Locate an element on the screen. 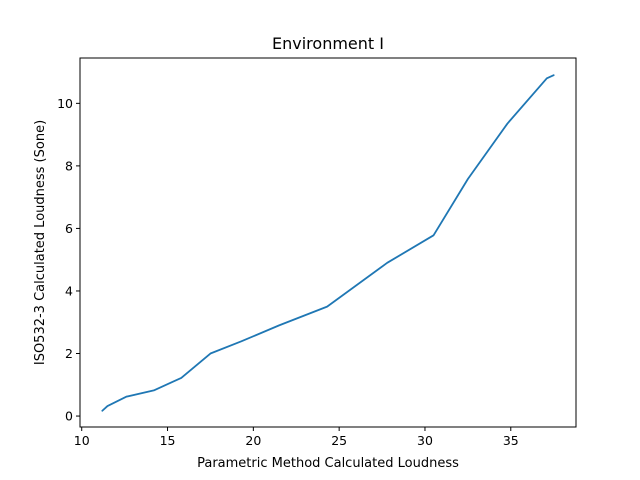  chart-title: Environment I is located at coordinates (328, 43).